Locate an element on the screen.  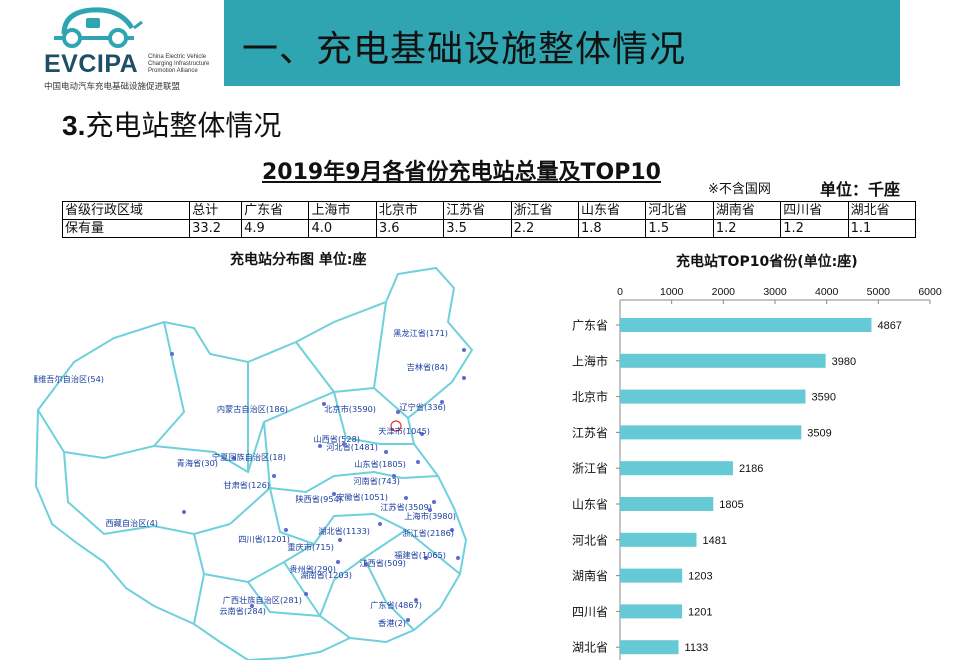
table-cell: 2.2 is located at coordinates (545, 228).